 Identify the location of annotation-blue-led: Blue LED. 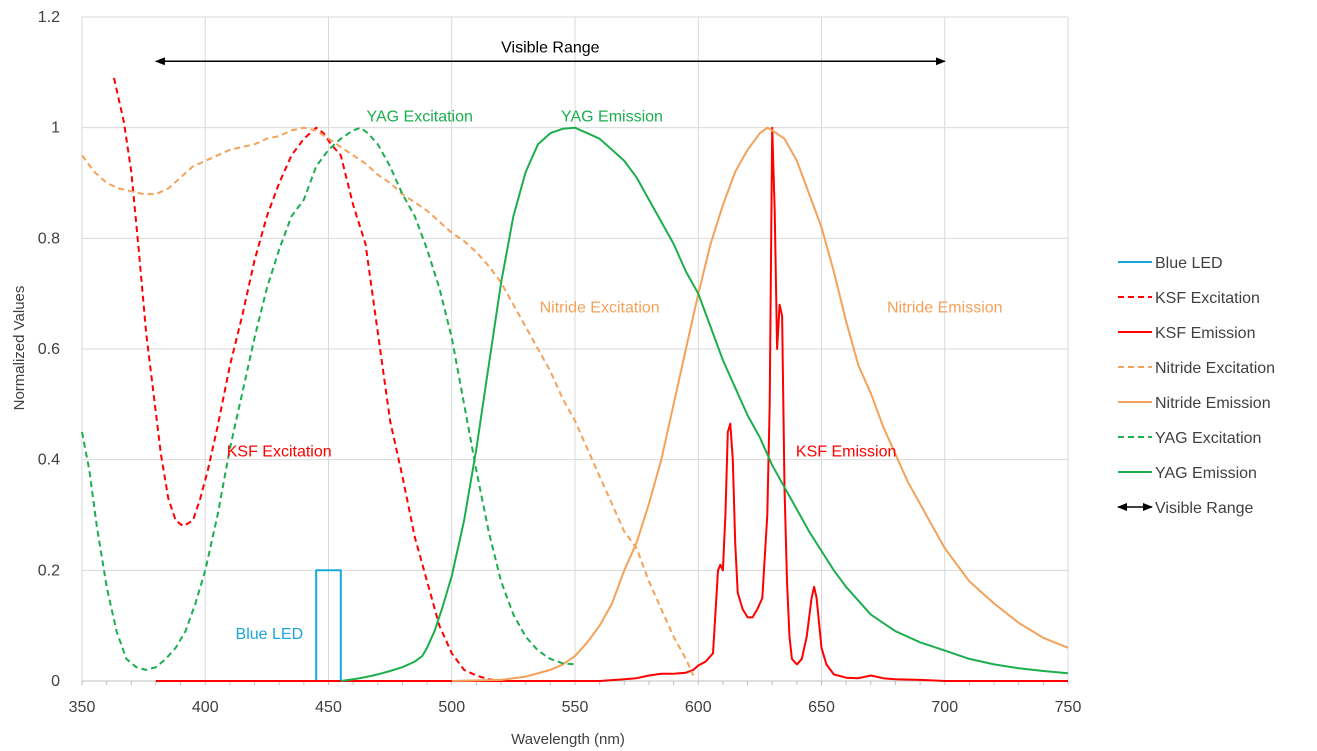
(270, 634).